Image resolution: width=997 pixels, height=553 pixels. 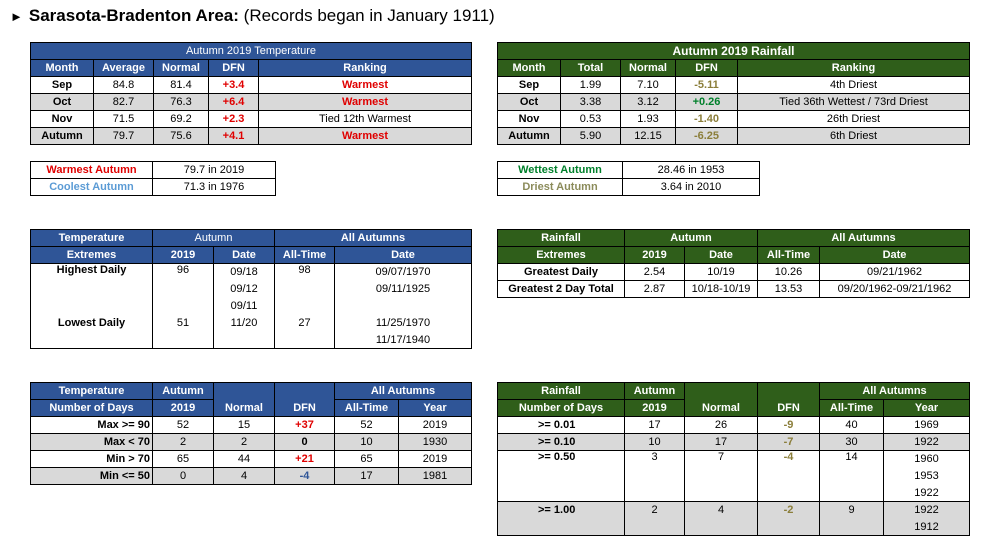 What do you see at coordinates (233, 85) in the screenshot?
I see `dfn-cell: +3.4` at bounding box center [233, 85].